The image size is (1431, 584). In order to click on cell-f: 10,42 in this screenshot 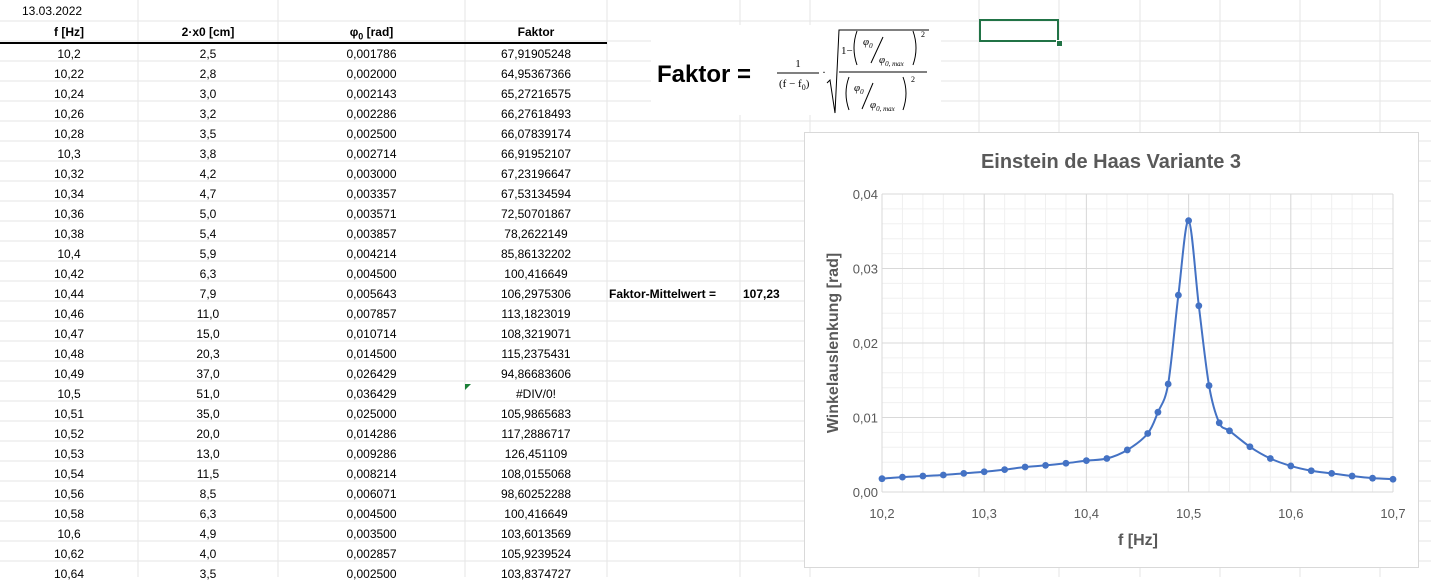, I will do `click(69, 274)`.